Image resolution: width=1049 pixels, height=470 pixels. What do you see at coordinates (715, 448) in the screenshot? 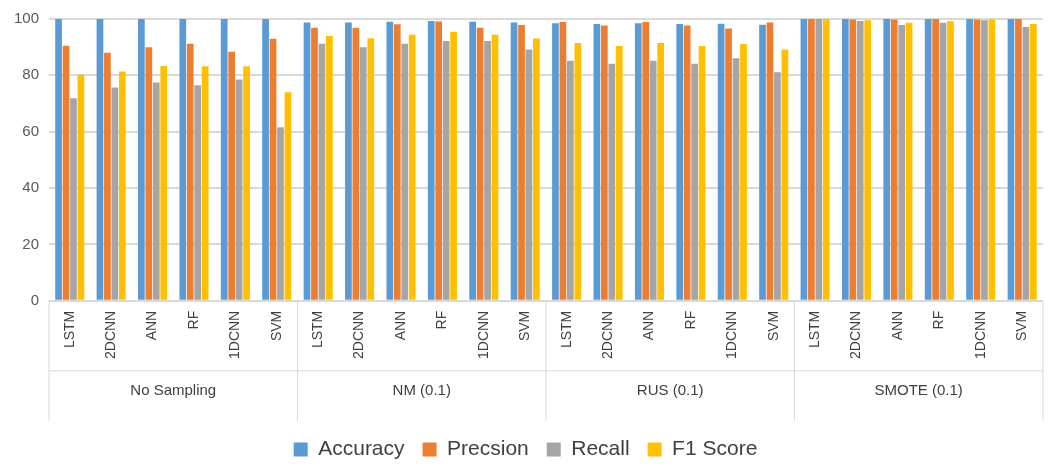
I see `legend-label: F1 Score` at bounding box center [715, 448].